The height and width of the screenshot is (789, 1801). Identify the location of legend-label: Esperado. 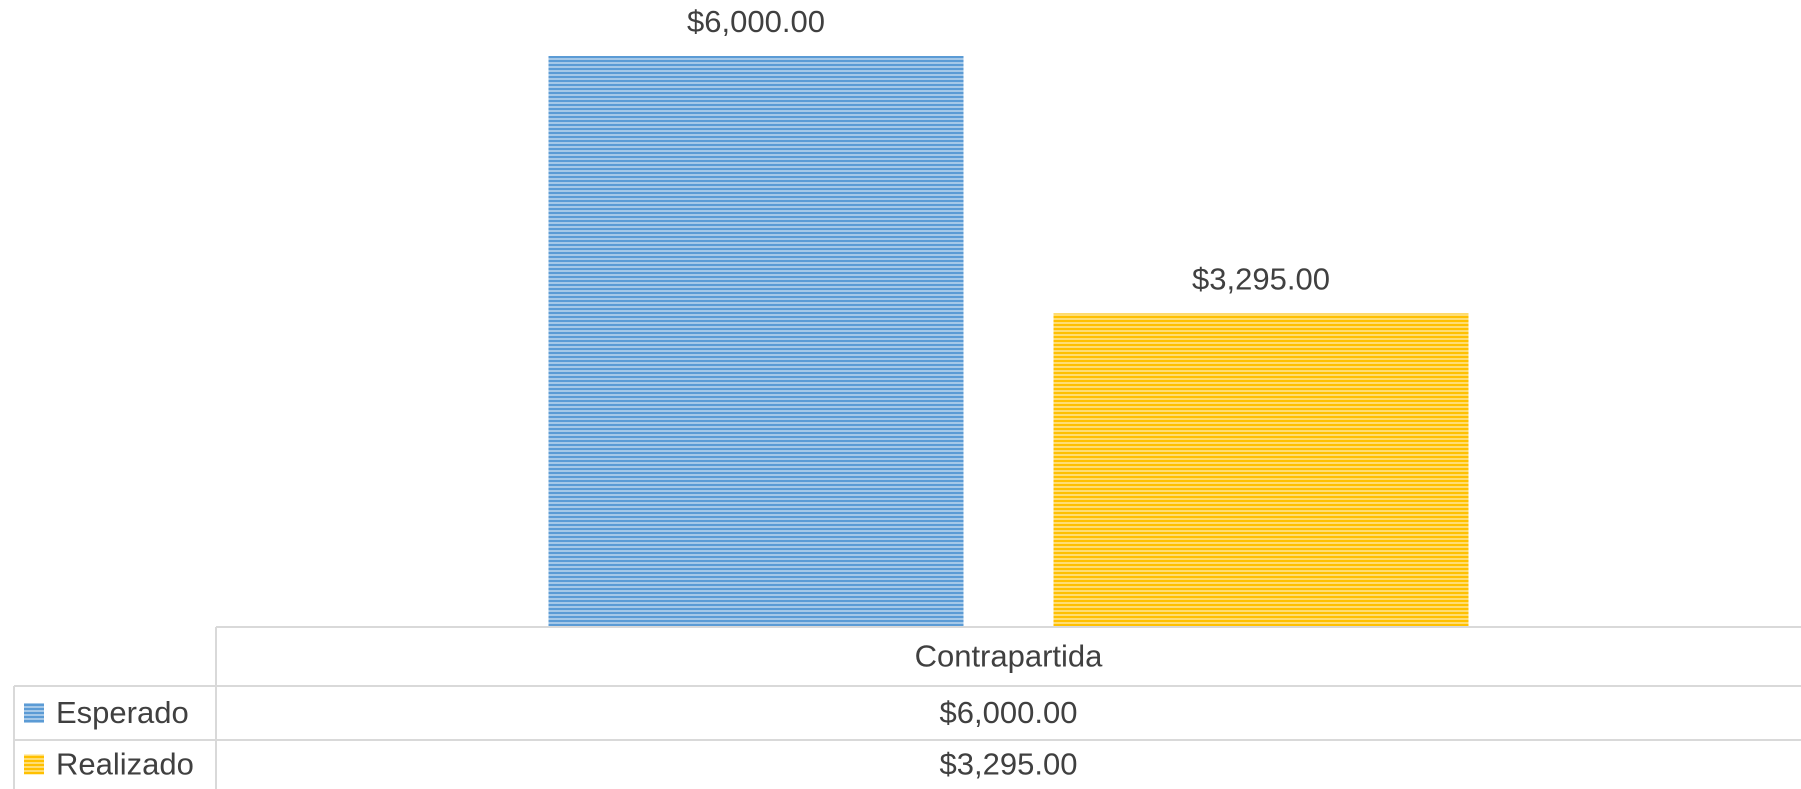
(122, 712).